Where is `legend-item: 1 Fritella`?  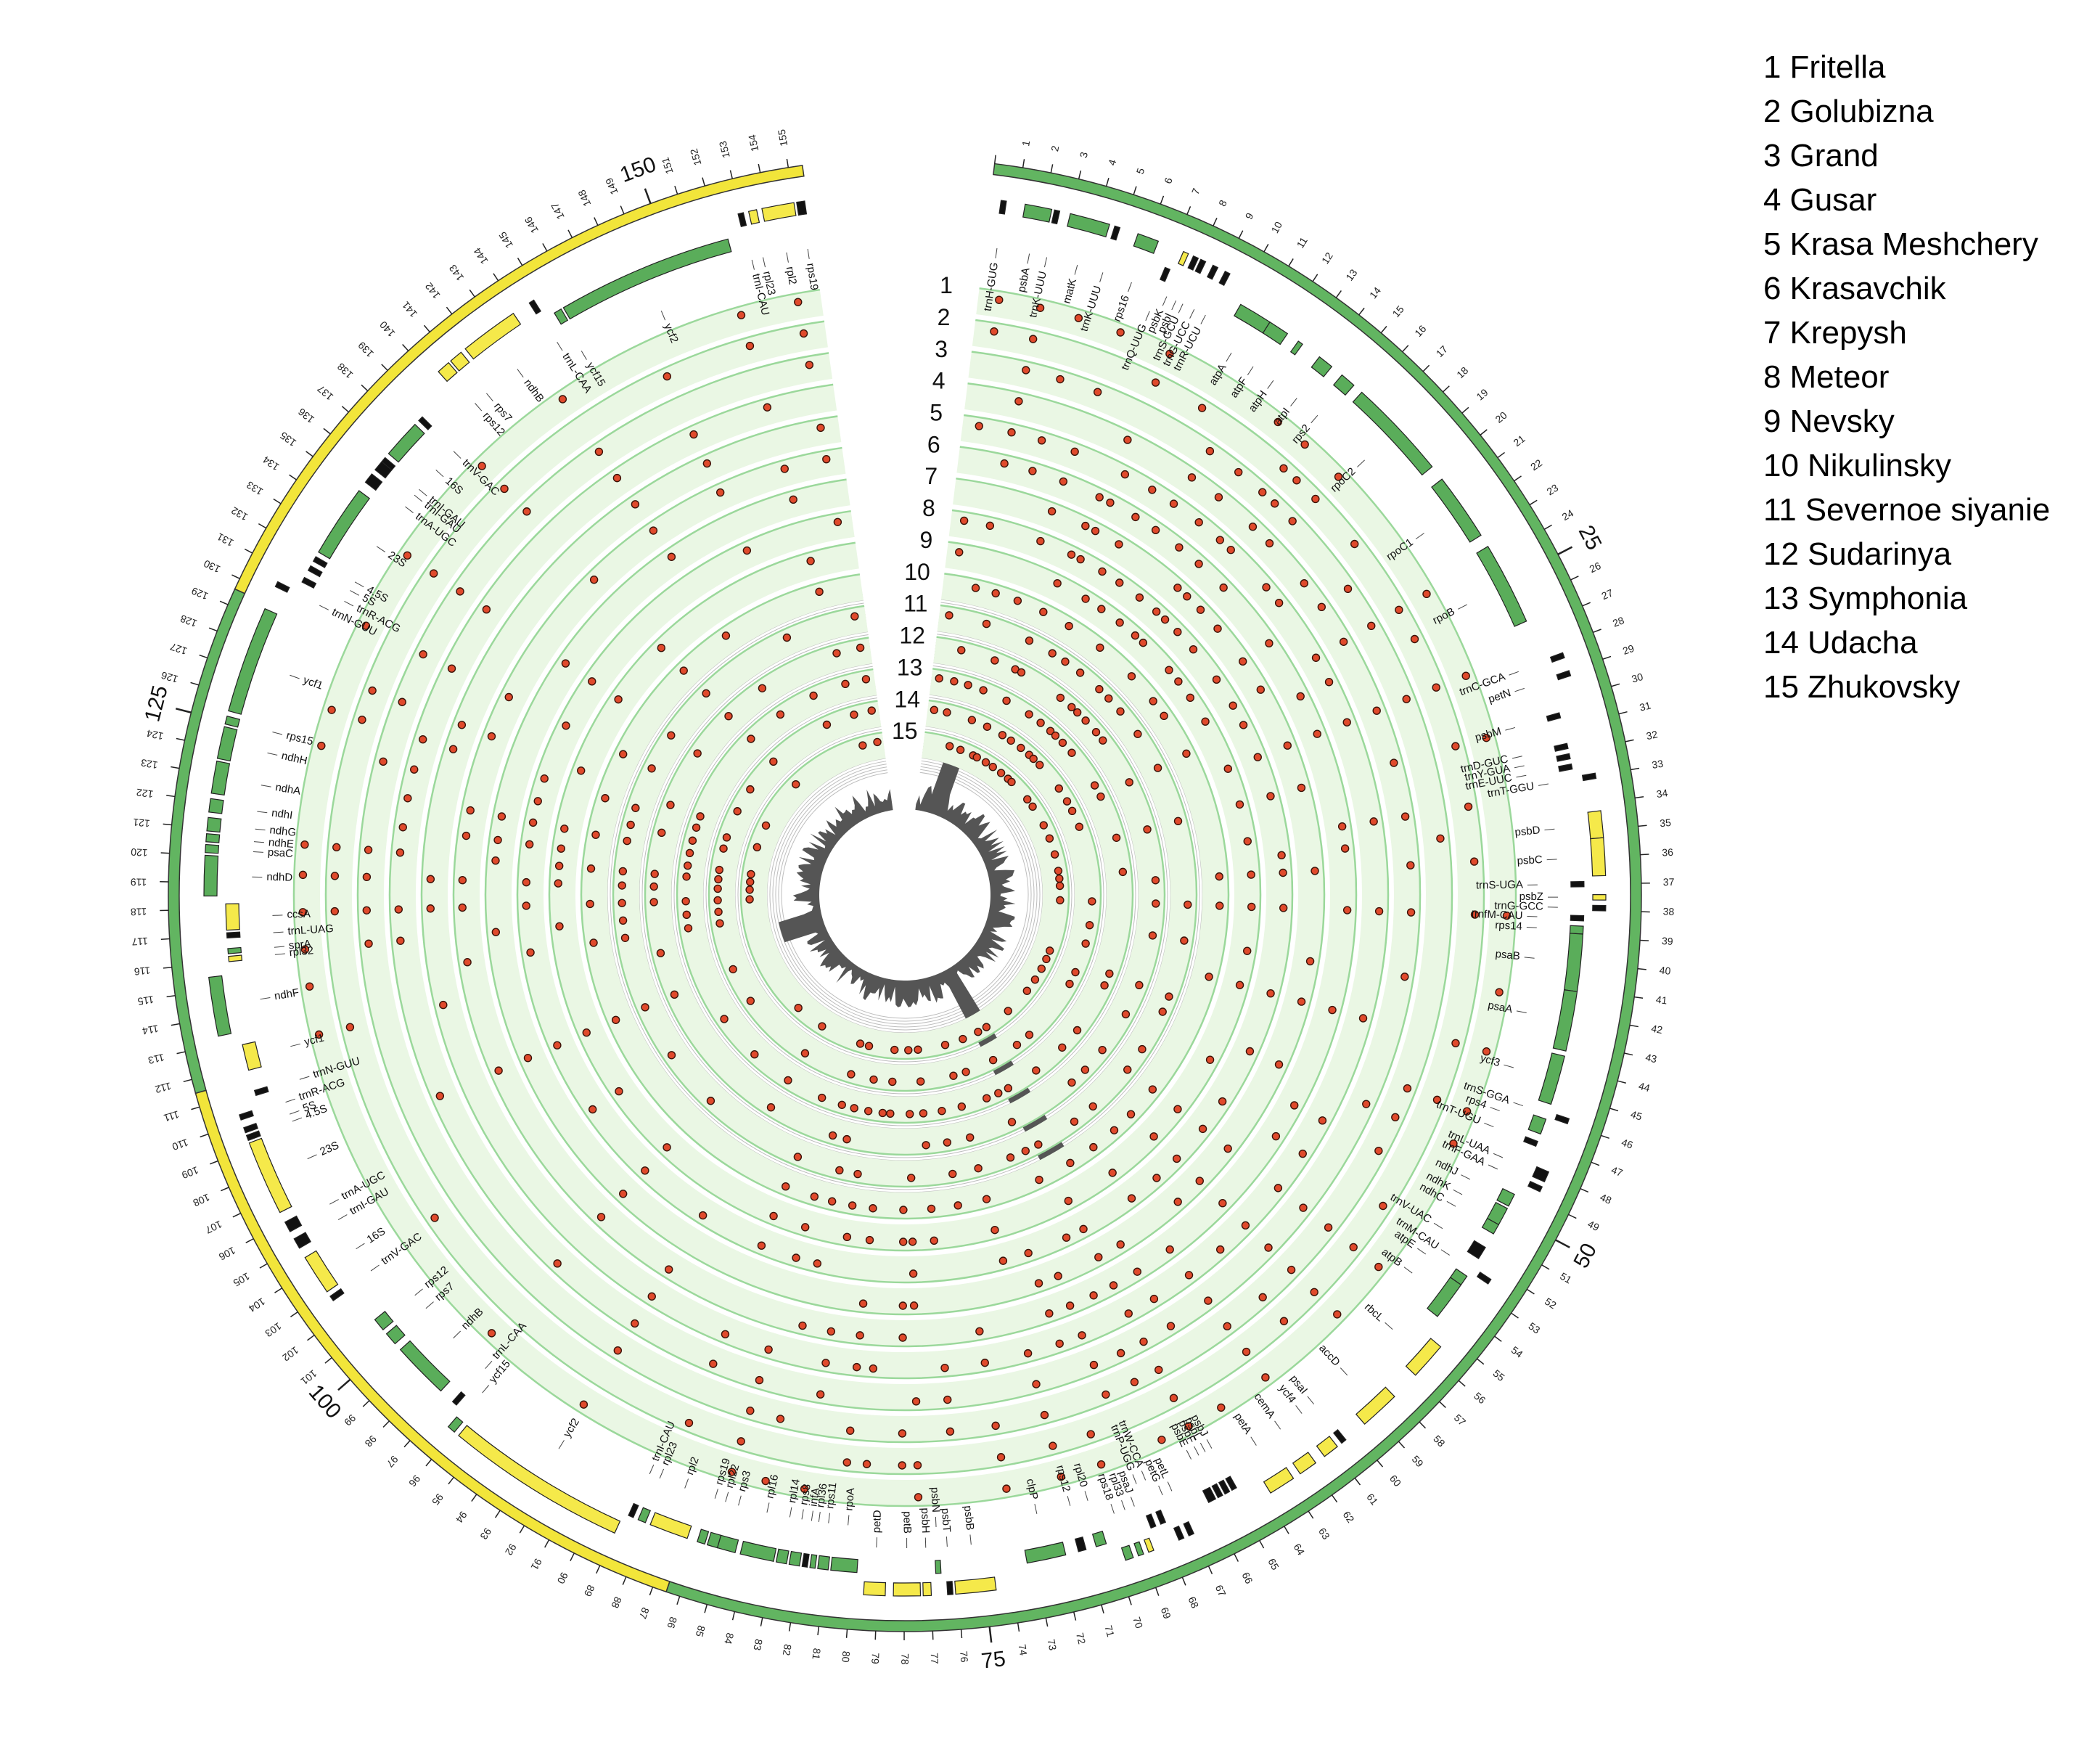
legend-item: 1 Fritella is located at coordinates (1911, 67).